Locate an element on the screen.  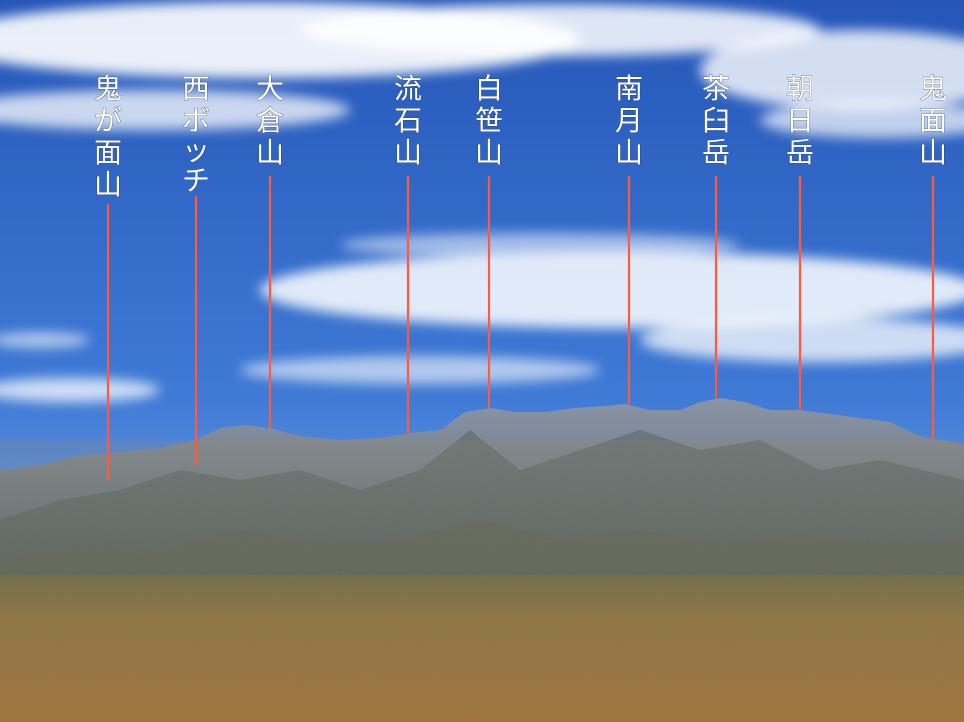
svg-text: 朝 is located at coordinates (800, 88).